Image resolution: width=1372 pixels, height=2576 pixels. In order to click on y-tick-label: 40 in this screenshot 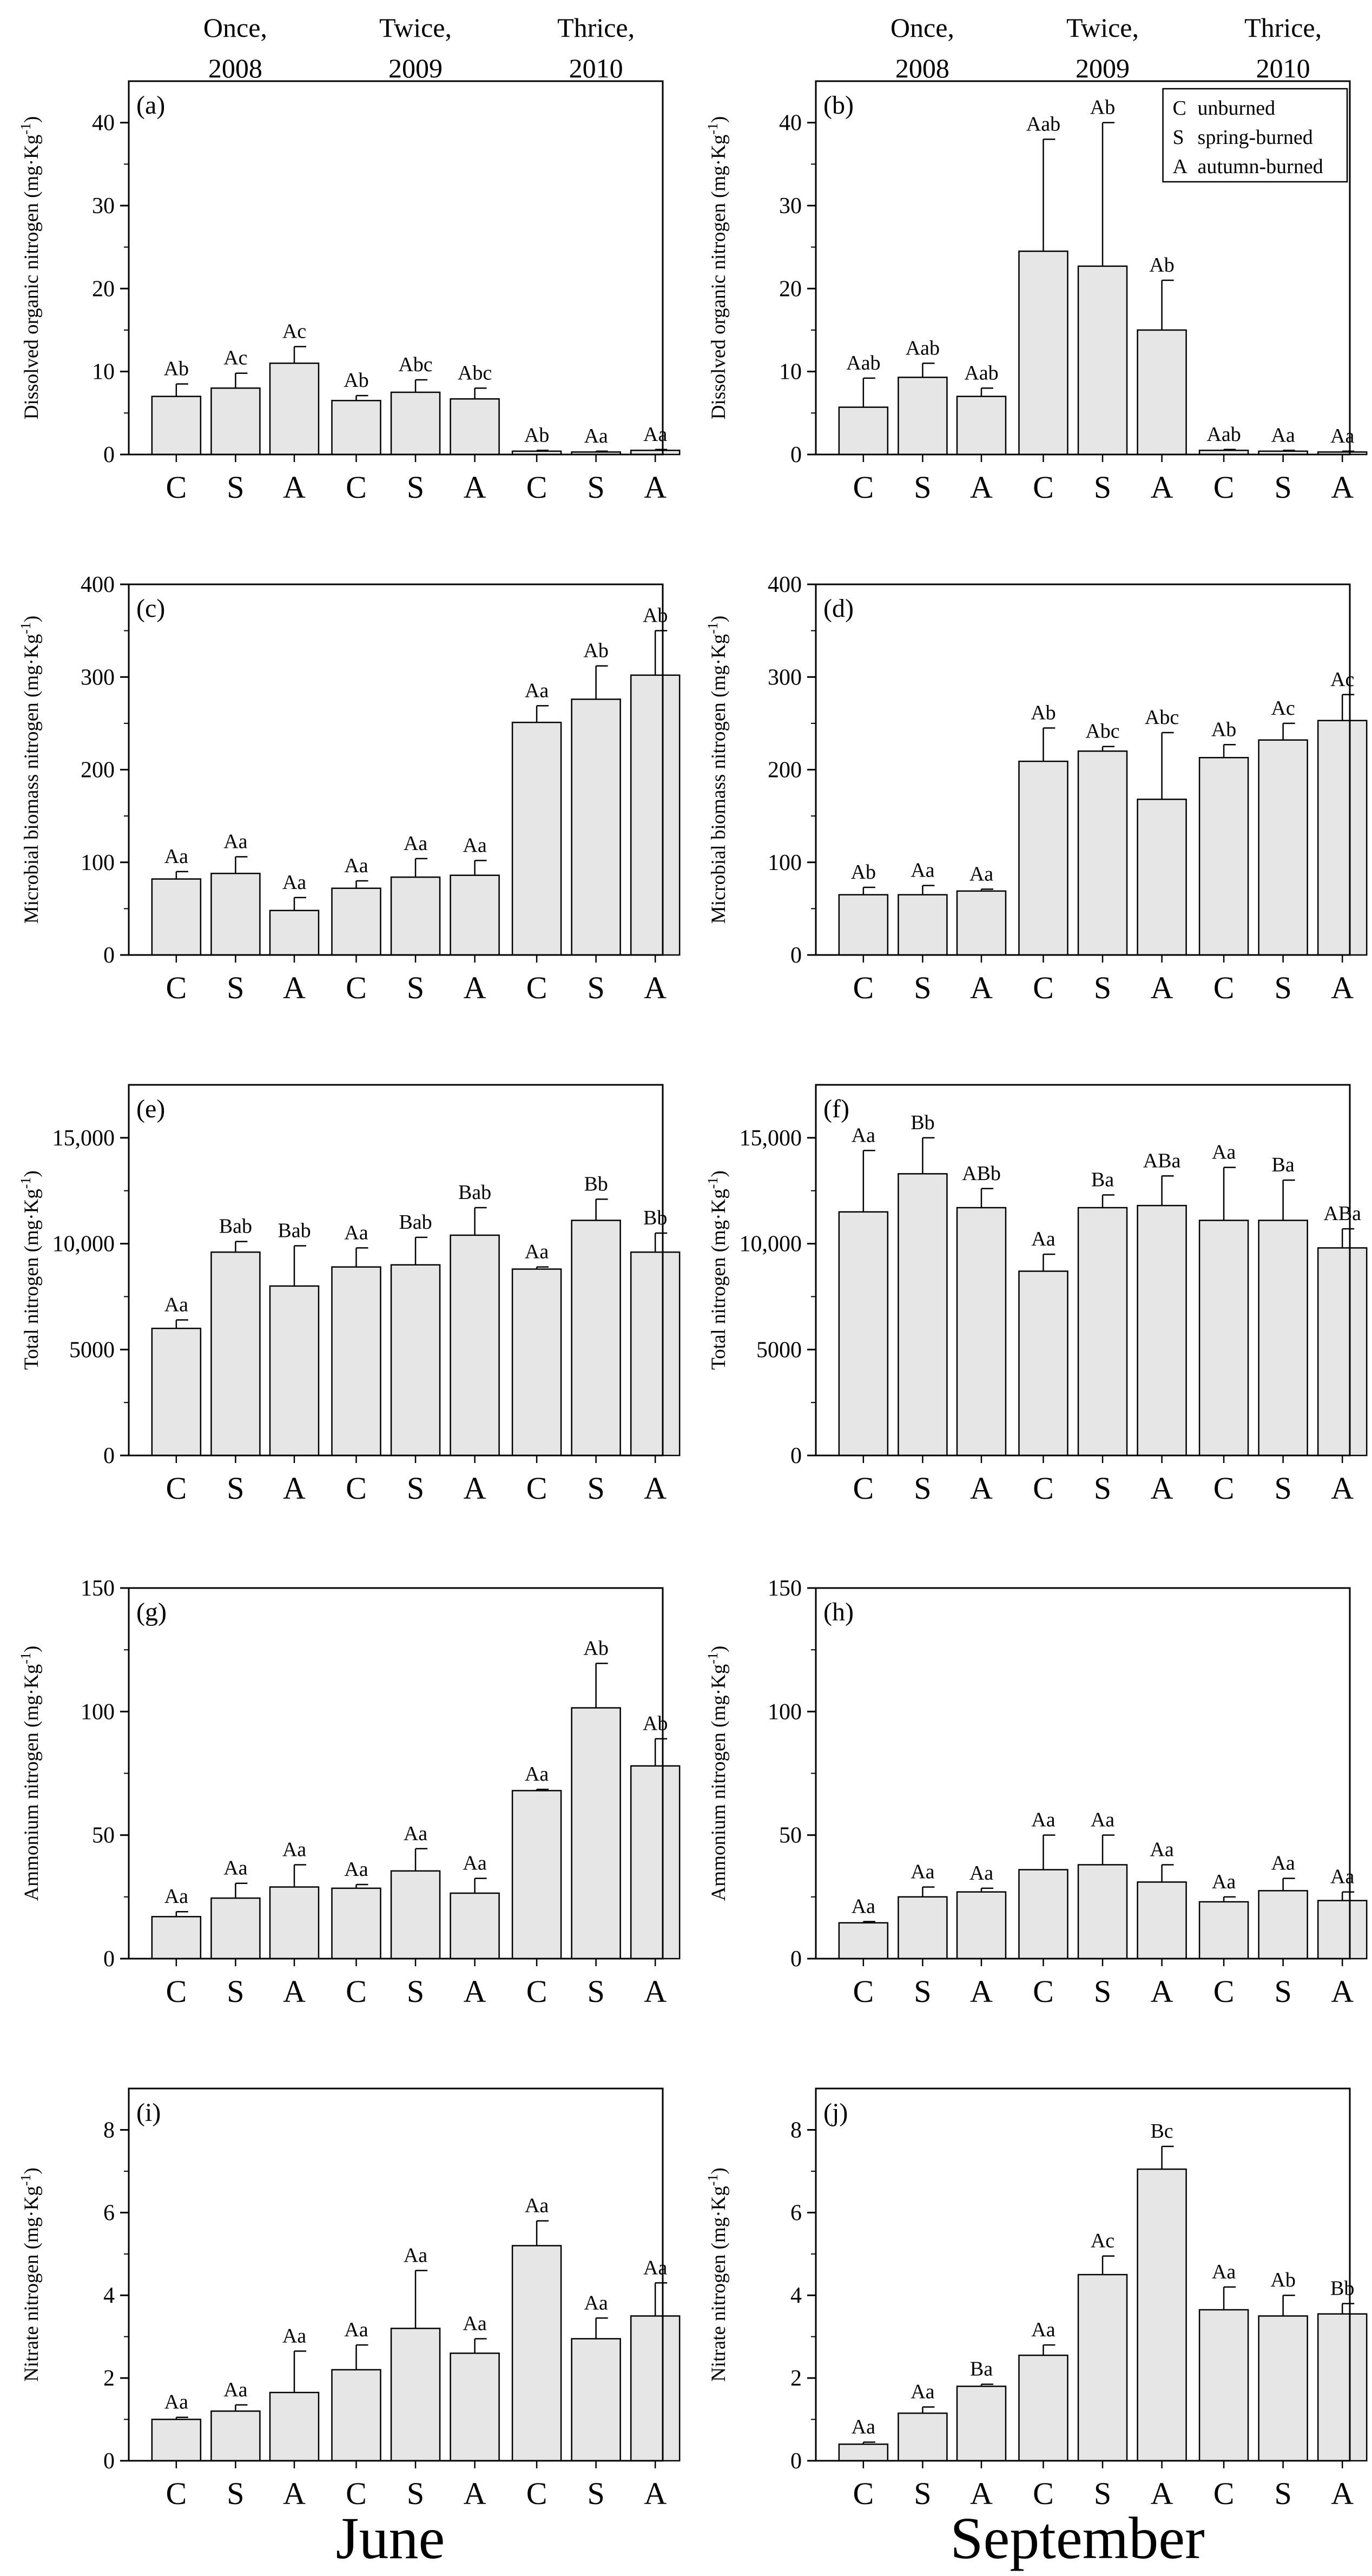, I will do `click(790, 123)`.